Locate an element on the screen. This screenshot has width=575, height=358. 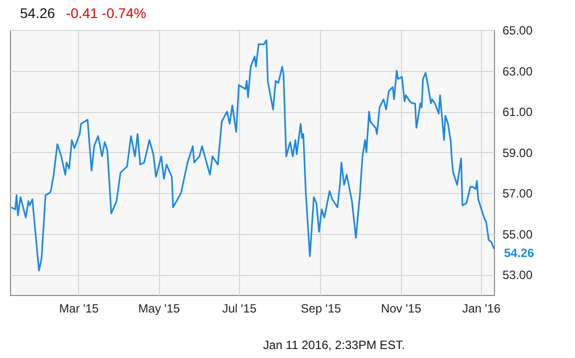
x-tick-label: Jan '16 is located at coordinates (481, 309).